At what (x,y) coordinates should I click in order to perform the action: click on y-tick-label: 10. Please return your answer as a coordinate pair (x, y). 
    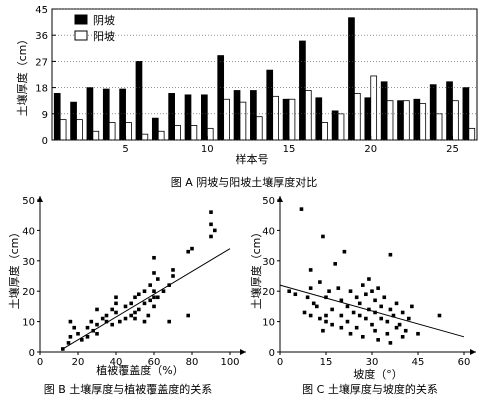
    Looking at the image, I should click on (268, 323).